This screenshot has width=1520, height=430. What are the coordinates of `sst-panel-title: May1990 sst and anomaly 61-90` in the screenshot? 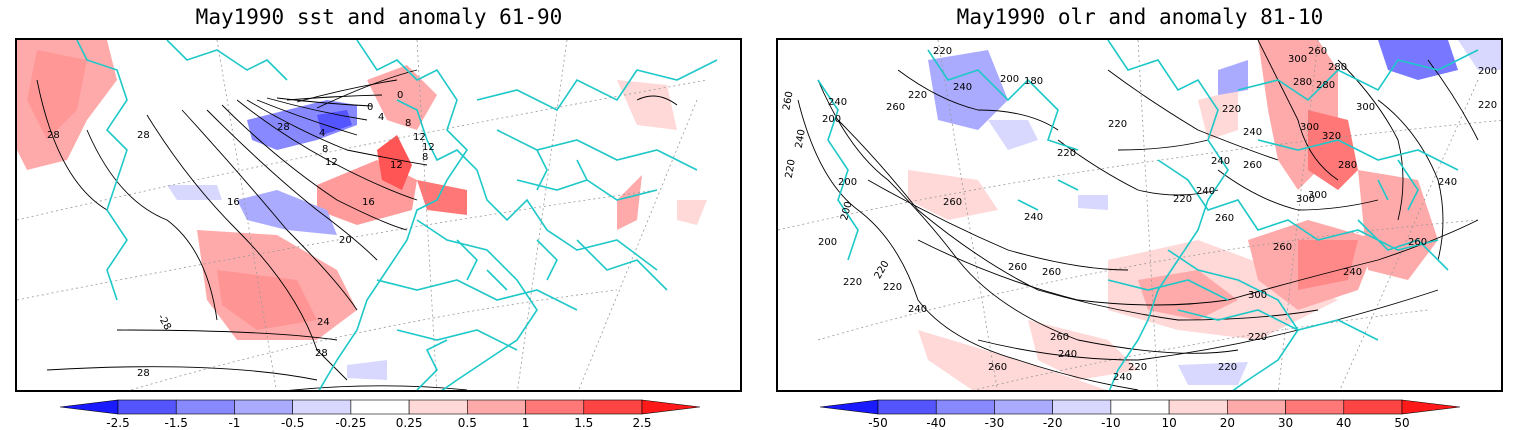 It's located at (379, 17).